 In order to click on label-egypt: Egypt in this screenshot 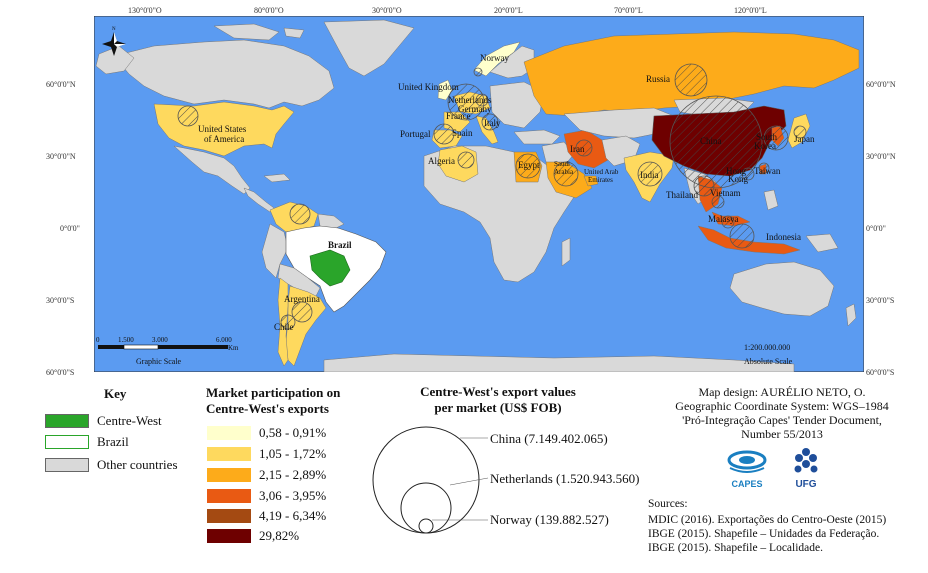, I will do `click(529, 165)`.